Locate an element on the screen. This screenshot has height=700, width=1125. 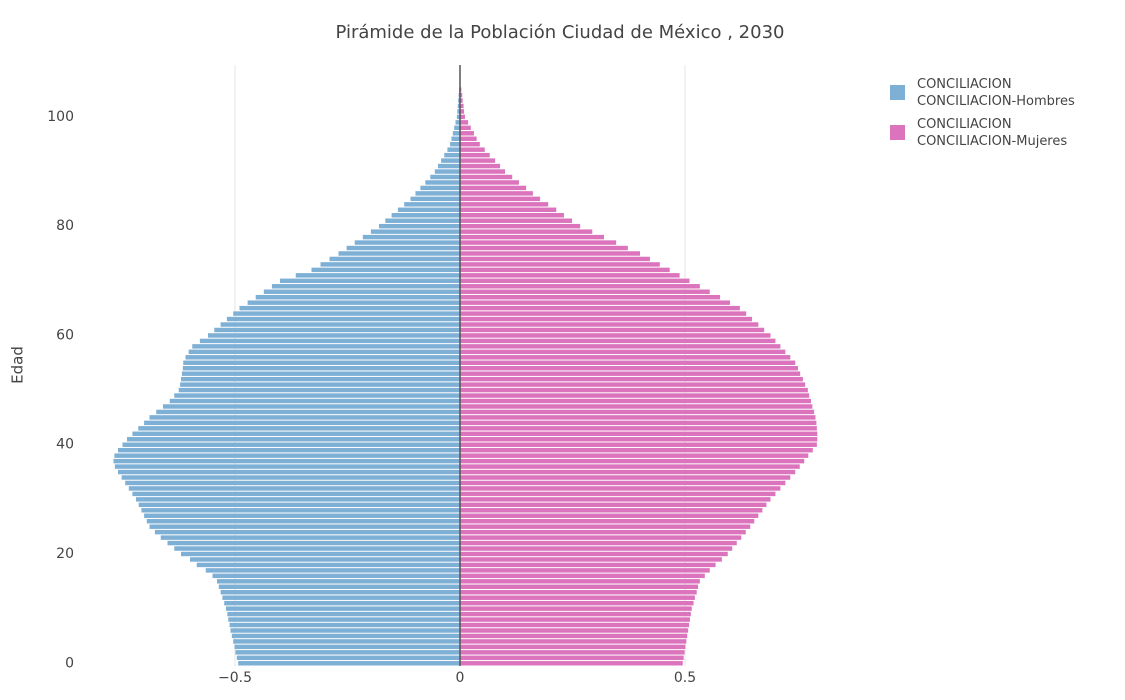
y-tick-label: 80 is located at coordinates (65, 226).